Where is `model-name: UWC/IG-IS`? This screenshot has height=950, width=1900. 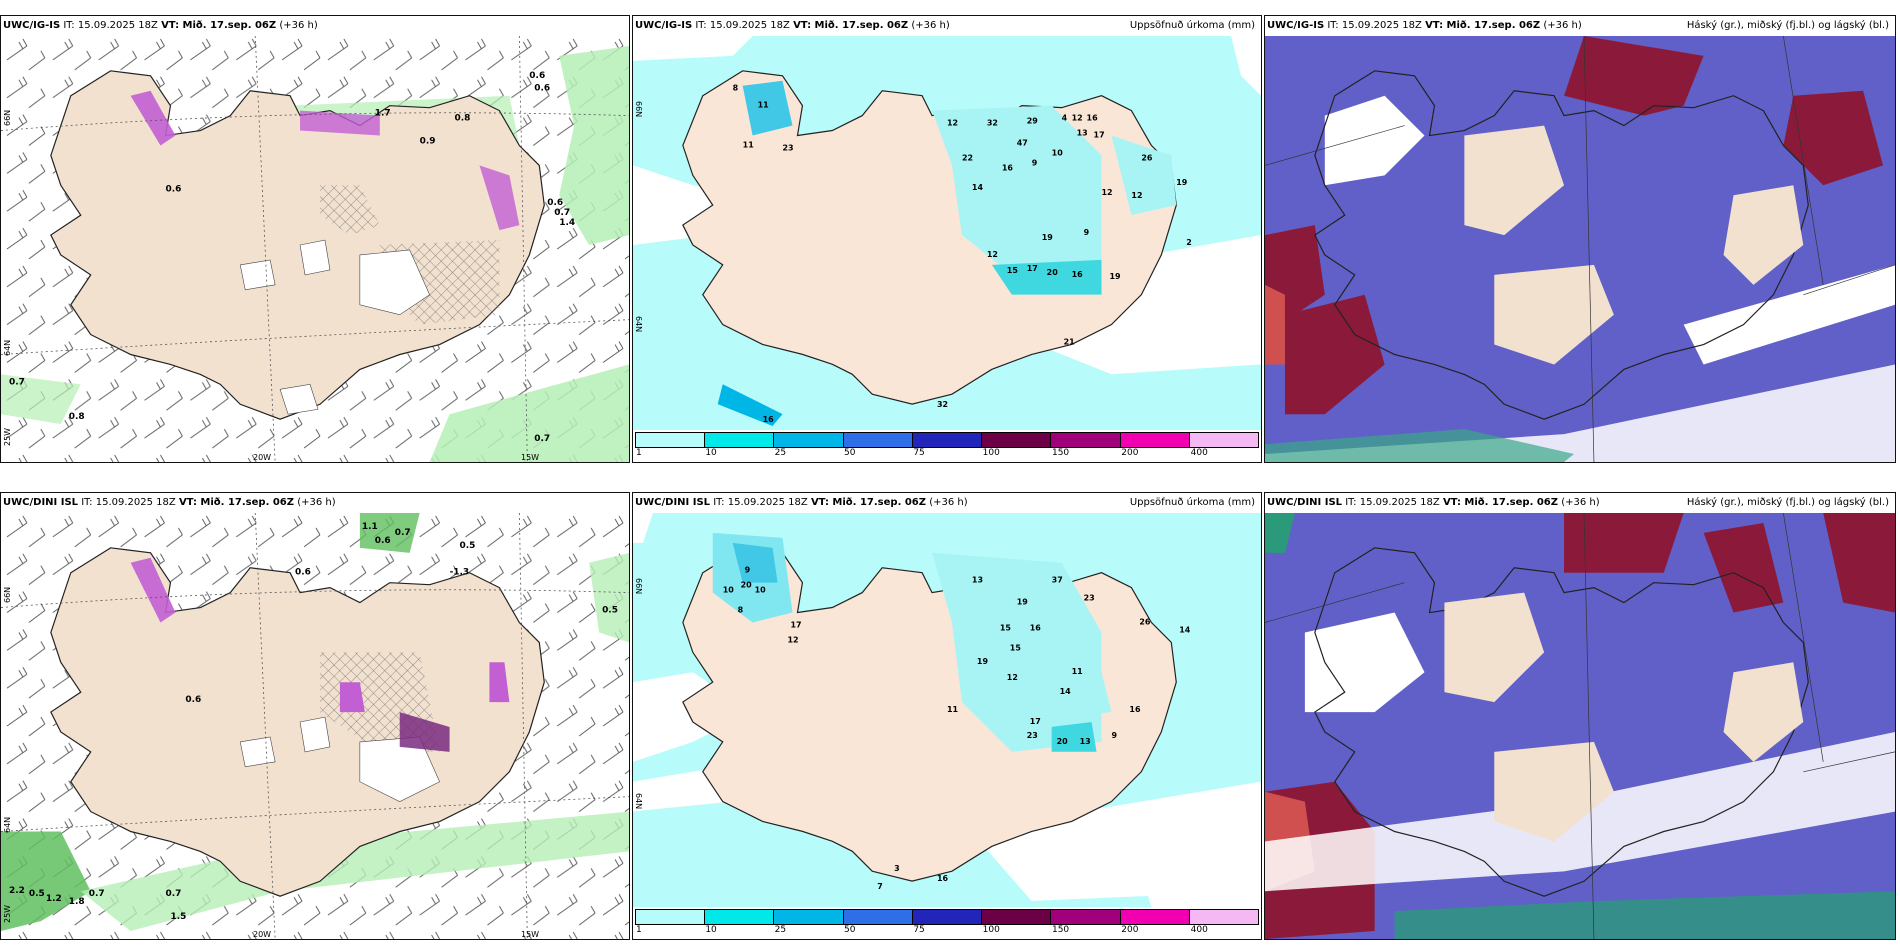 model-name: UWC/IG-IS is located at coordinates (1296, 25).